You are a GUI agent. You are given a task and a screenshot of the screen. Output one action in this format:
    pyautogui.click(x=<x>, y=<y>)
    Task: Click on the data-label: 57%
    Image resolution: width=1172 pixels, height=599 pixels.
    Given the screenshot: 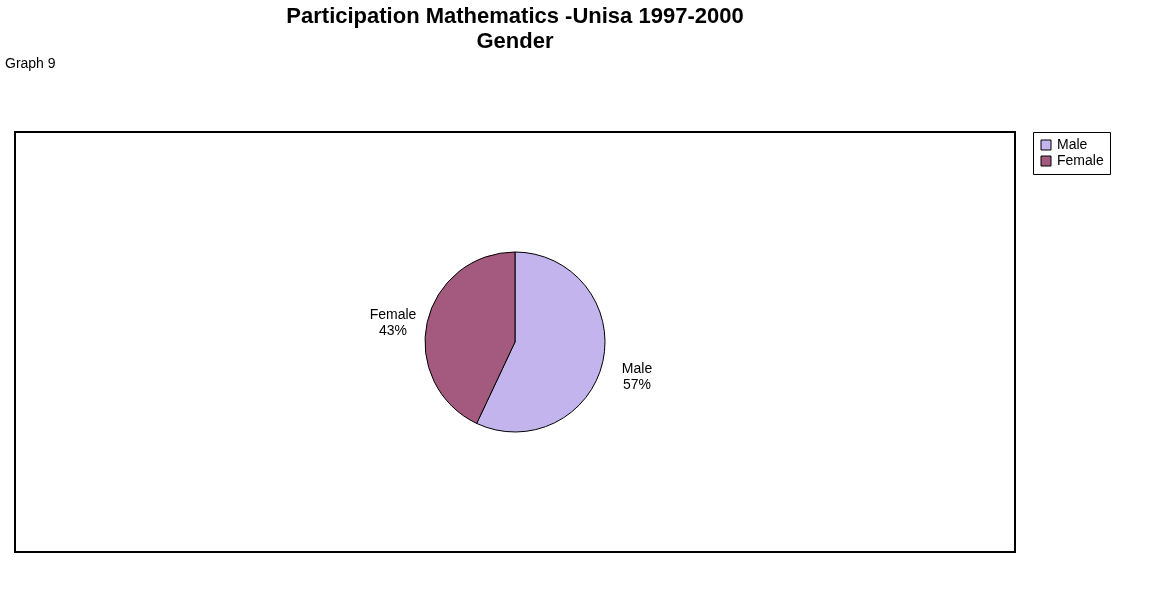 What is the action you would take?
    pyautogui.click(x=637, y=384)
    